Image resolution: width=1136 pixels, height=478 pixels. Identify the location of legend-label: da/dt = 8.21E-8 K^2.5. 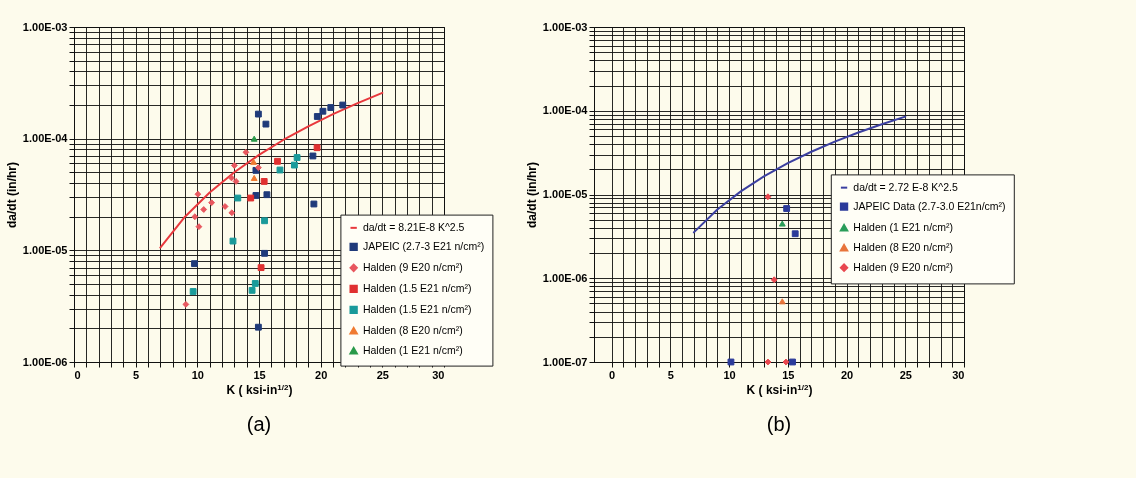
(413, 226).